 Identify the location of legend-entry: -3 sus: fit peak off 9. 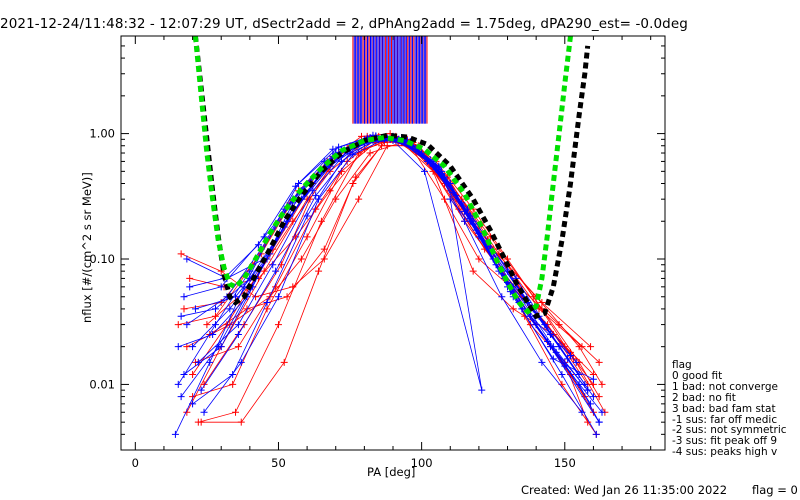
(724, 441).